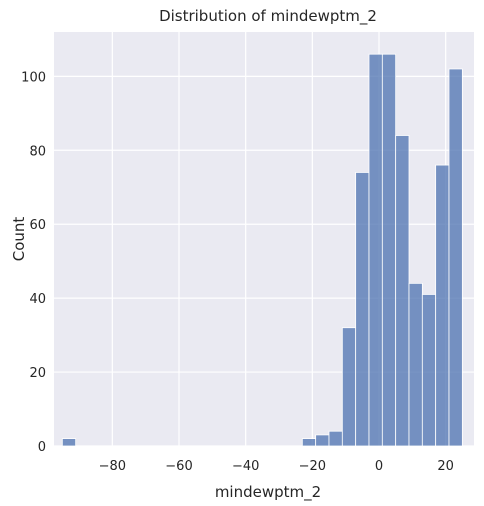 This screenshot has width=484, height=506. I want to click on y-axis-label: Count, so click(19, 239).